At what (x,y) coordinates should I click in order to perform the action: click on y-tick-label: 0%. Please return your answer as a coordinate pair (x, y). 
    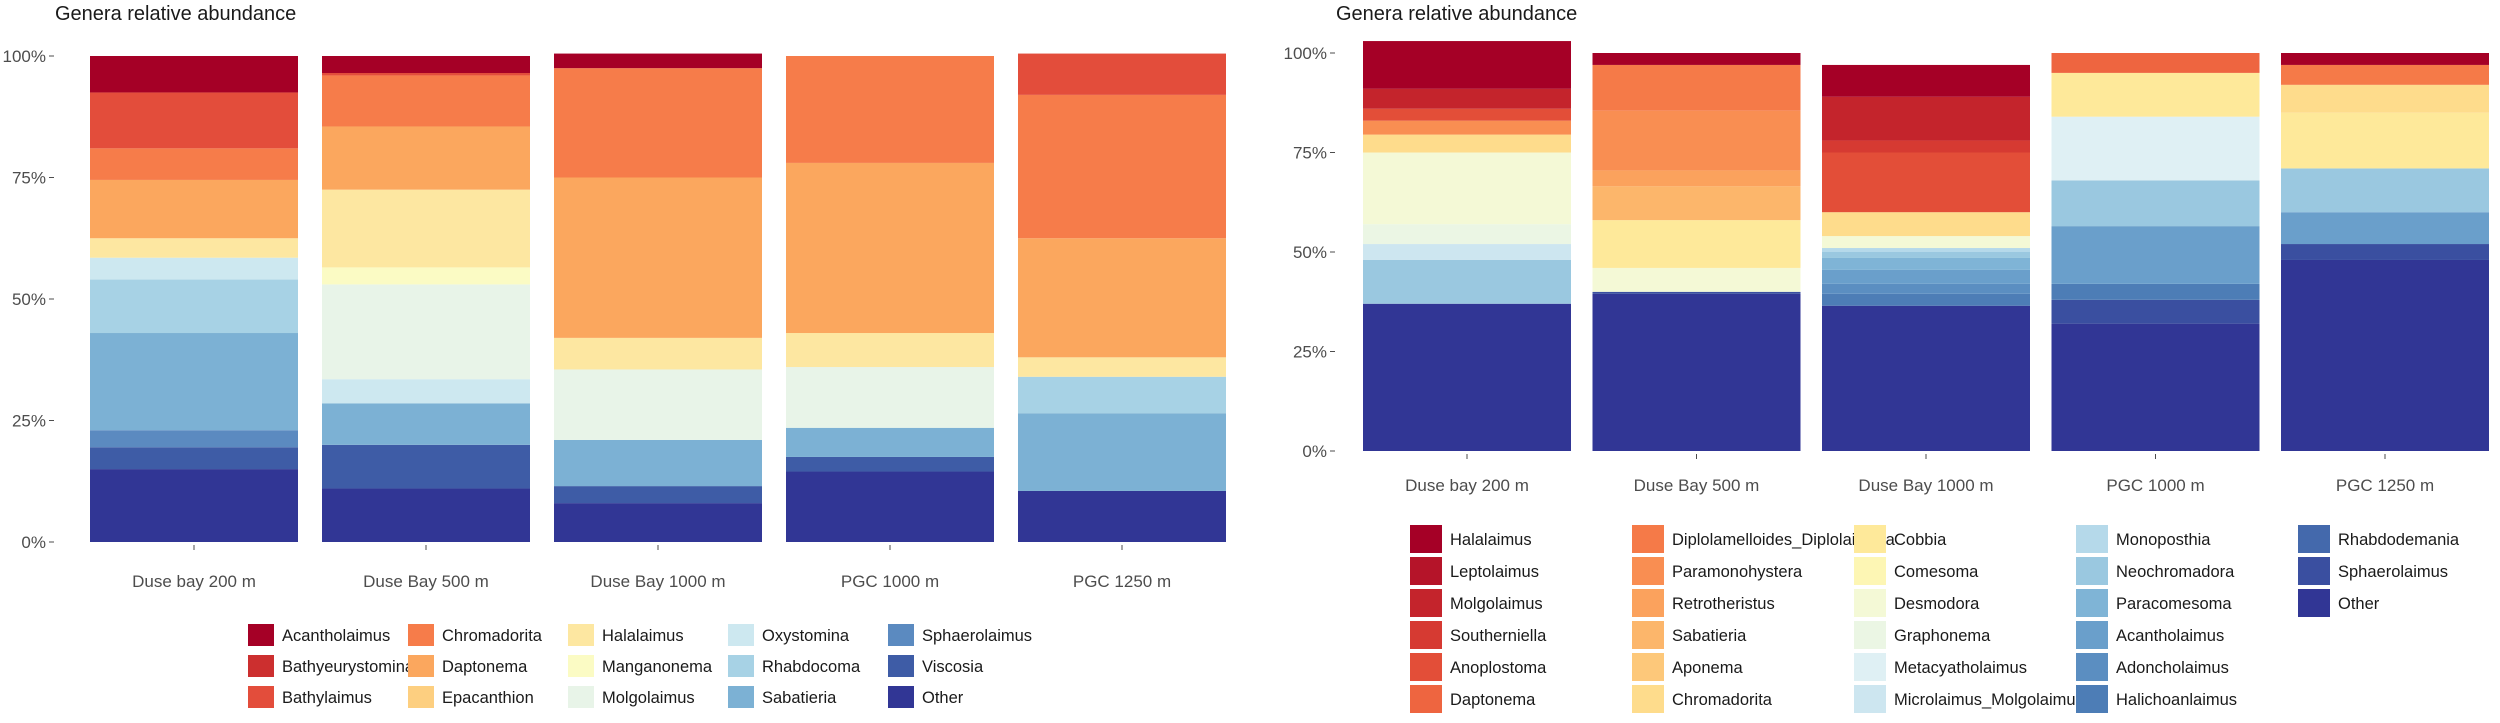
    Looking at the image, I should click on (33, 542).